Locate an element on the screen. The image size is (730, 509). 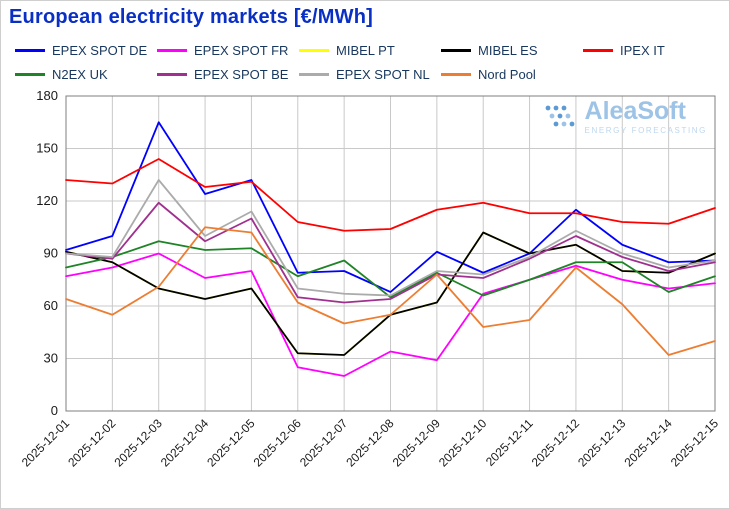
legend-item-ipex-it: IPEX IT is located at coordinates (654, 50).